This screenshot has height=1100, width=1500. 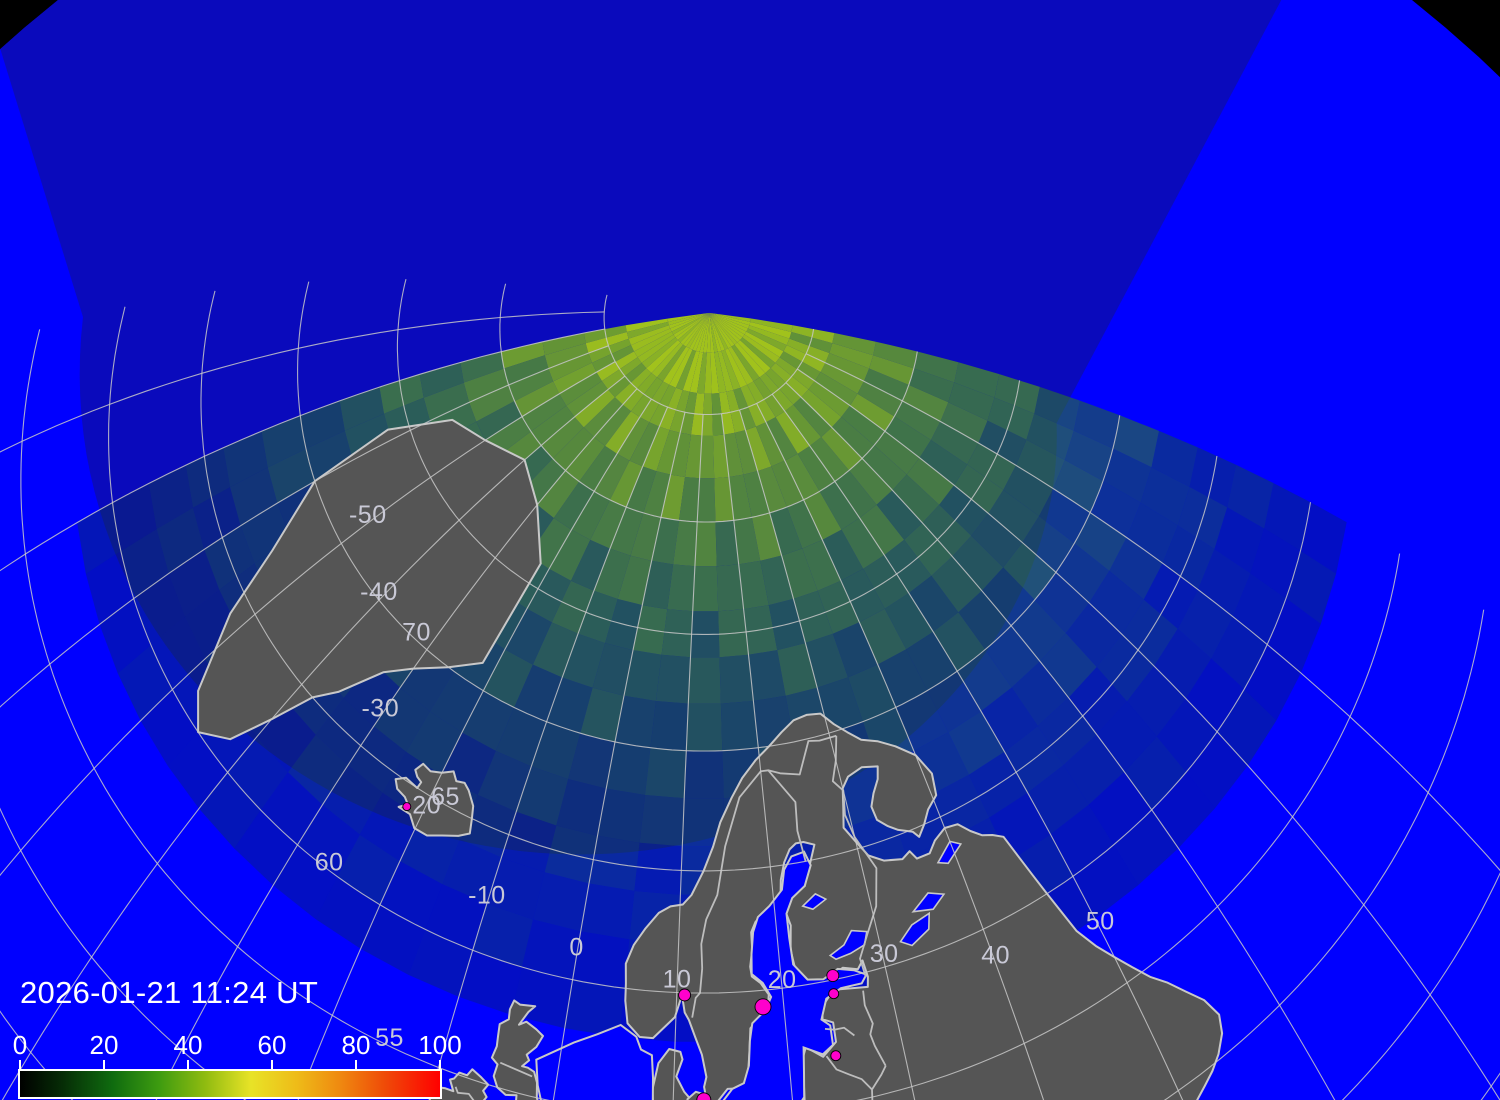 What do you see at coordinates (509, 1049) in the screenshot?
I see `landmass-britain` at bounding box center [509, 1049].